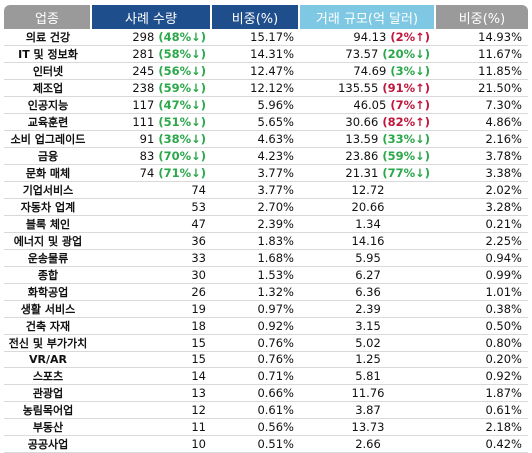  Describe the element at coordinates (503, 375) in the screenshot. I see `volume-share-value: 0.92%` at that location.